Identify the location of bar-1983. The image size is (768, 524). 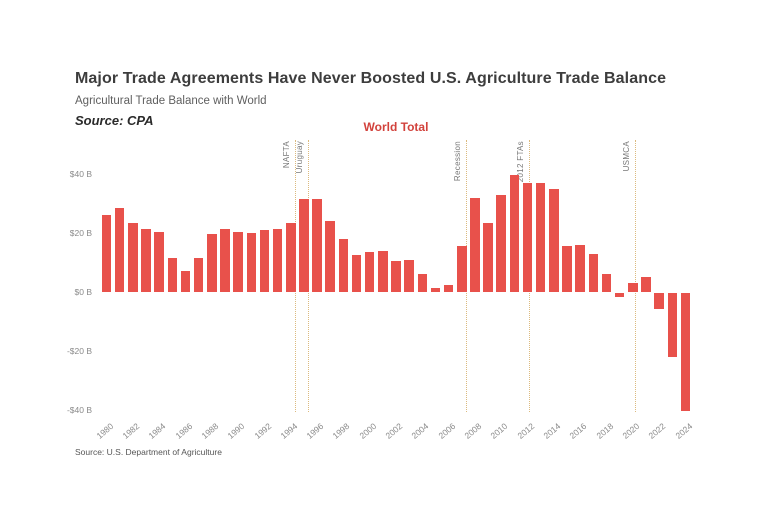
(146, 260).